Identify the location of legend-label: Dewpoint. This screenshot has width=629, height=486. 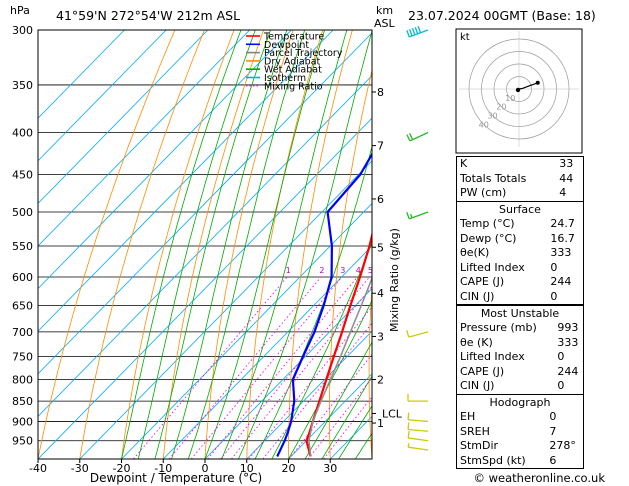
(286, 45).